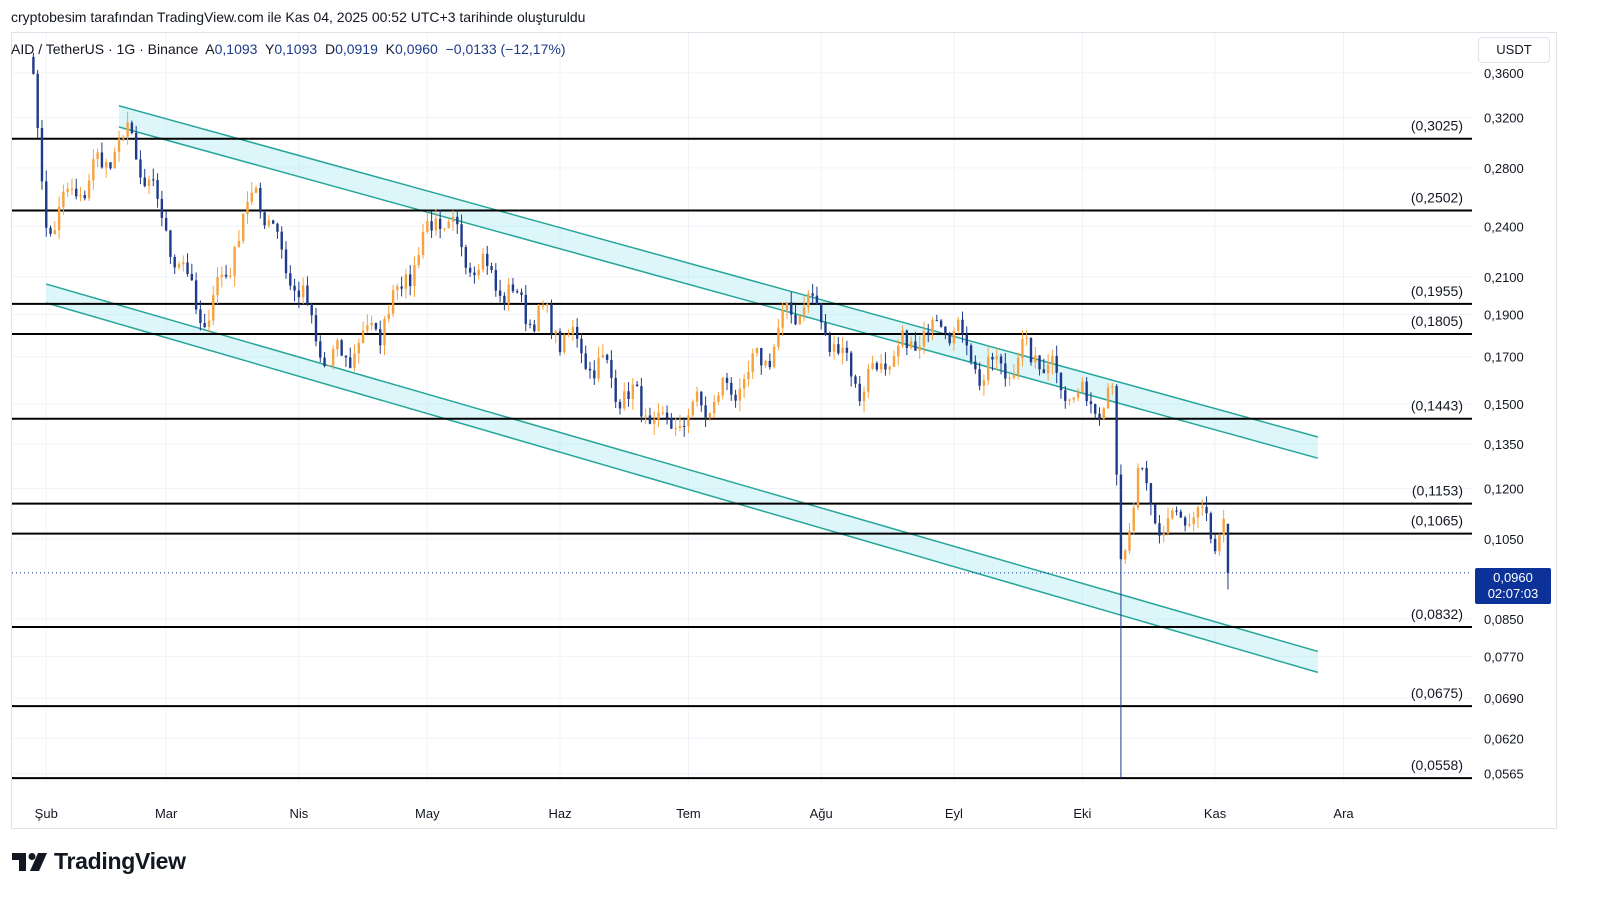  What do you see at coordinates (1228, 548) in the screenshot?
I see `candle-body-last` at bounding box center [1228, 548].